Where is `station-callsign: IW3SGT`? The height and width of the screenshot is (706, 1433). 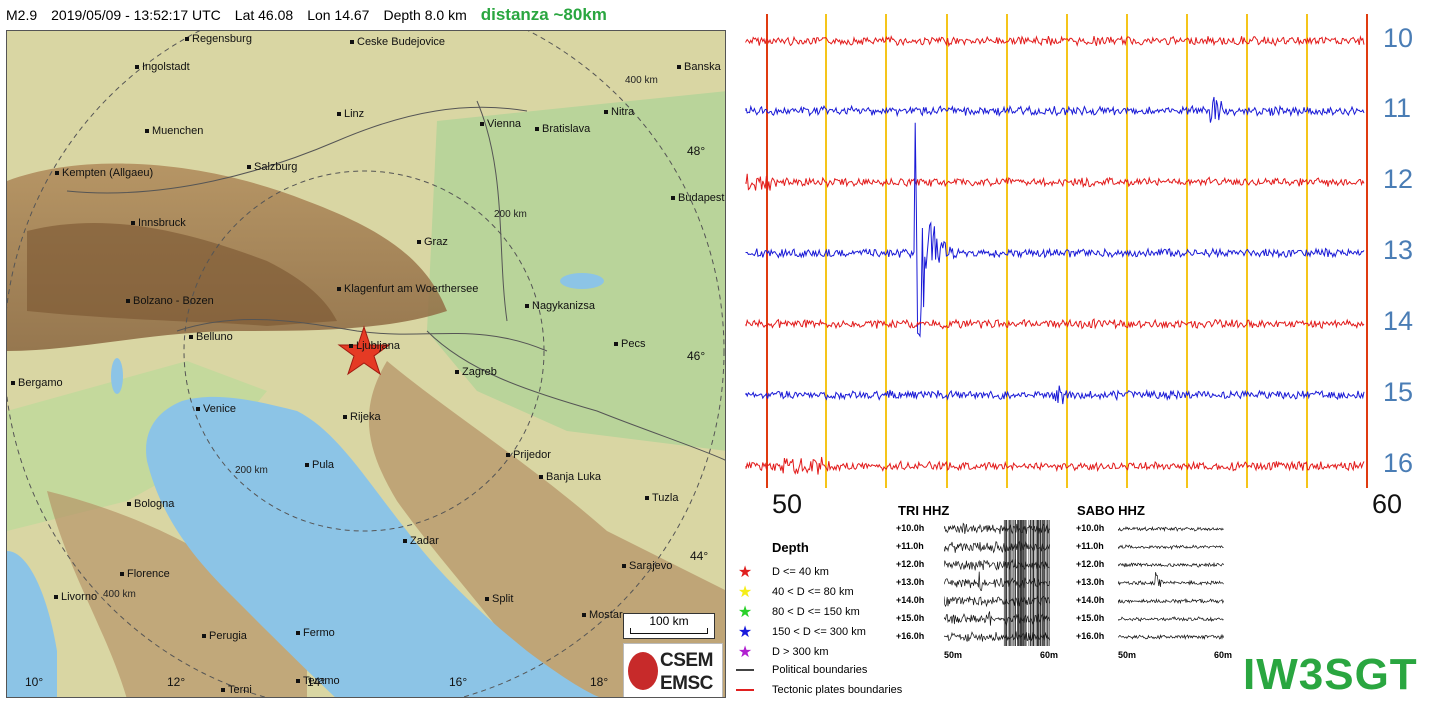 station-callsign: IW3SGT is located at coordinates (1330, 674).